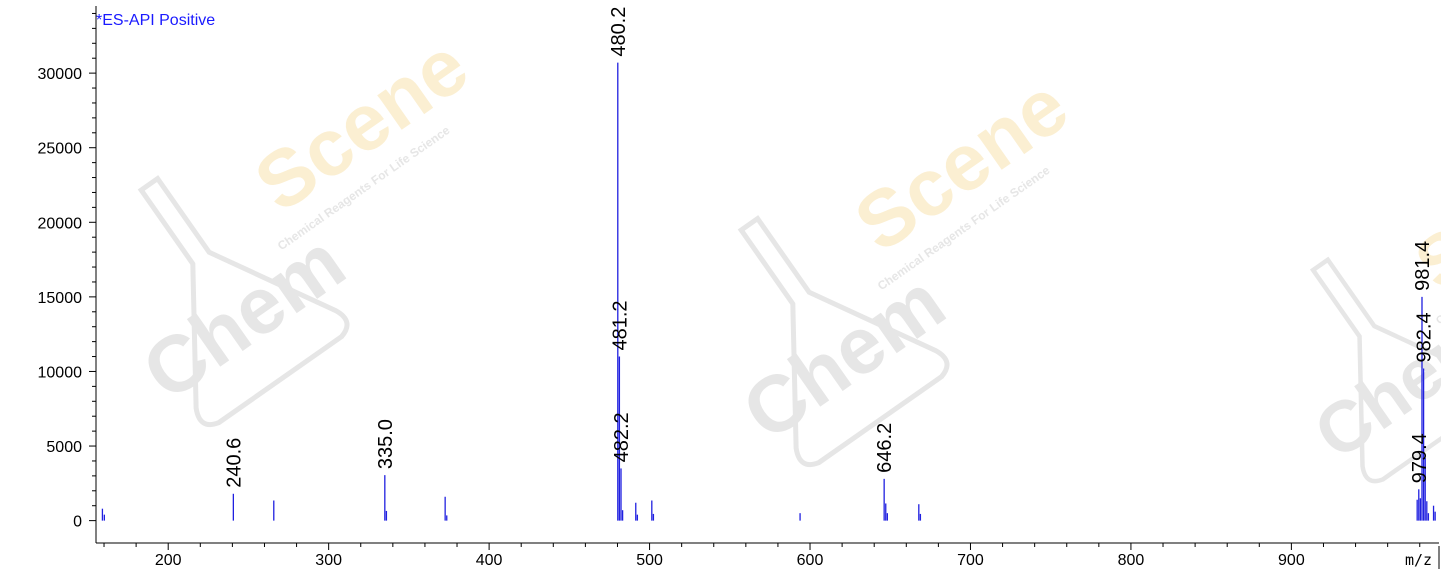 The width and height of the screenshot is (1441, 569). What do you see at coordinates (619, 32) in the screenshot?
I see `peak-label: 480.2` at bounding box center [619, 32].